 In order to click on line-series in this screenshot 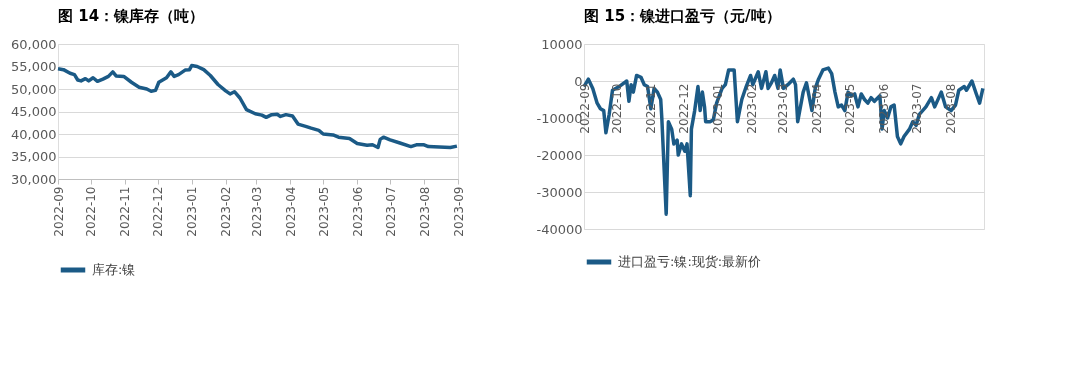, I will do `click(257, 106)`.